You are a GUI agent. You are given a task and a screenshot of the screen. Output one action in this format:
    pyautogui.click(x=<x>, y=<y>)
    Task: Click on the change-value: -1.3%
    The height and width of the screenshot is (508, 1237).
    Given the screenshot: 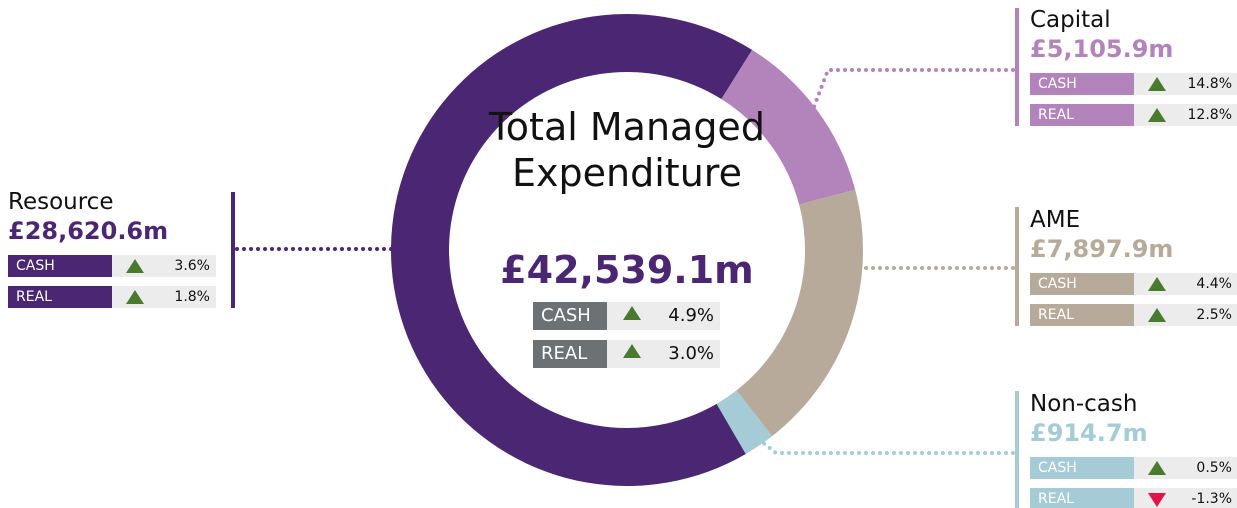 What is the action you would take?
    pyautogui.click(x=1211, y=499)
    